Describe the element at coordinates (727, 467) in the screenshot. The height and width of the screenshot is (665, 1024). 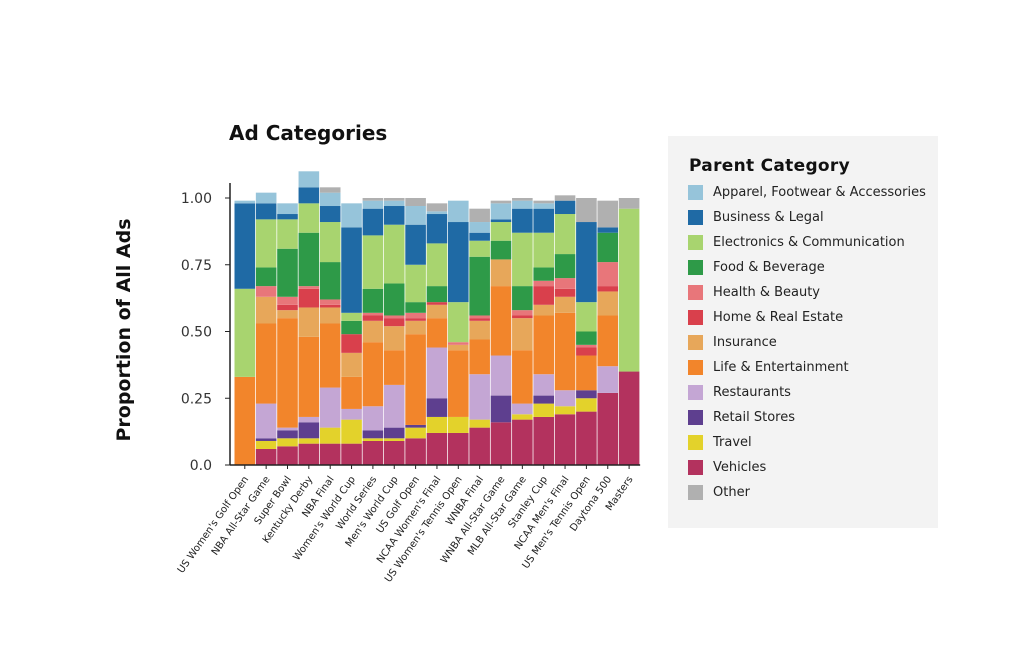
I see `legend-item: Vehicles` at that location.